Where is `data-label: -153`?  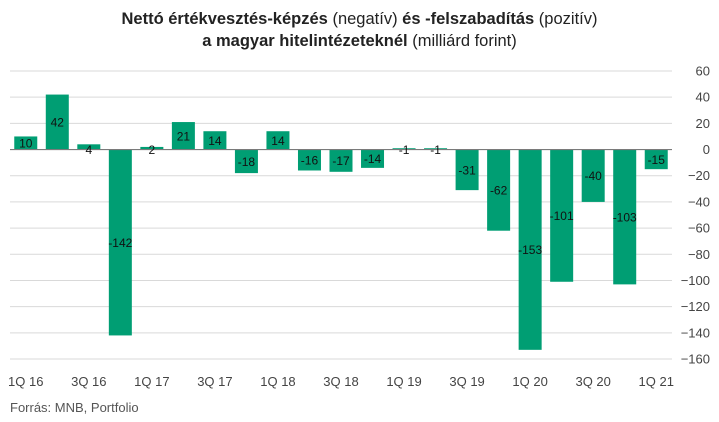 data-label: -153 is located at coordinates (530, 250).